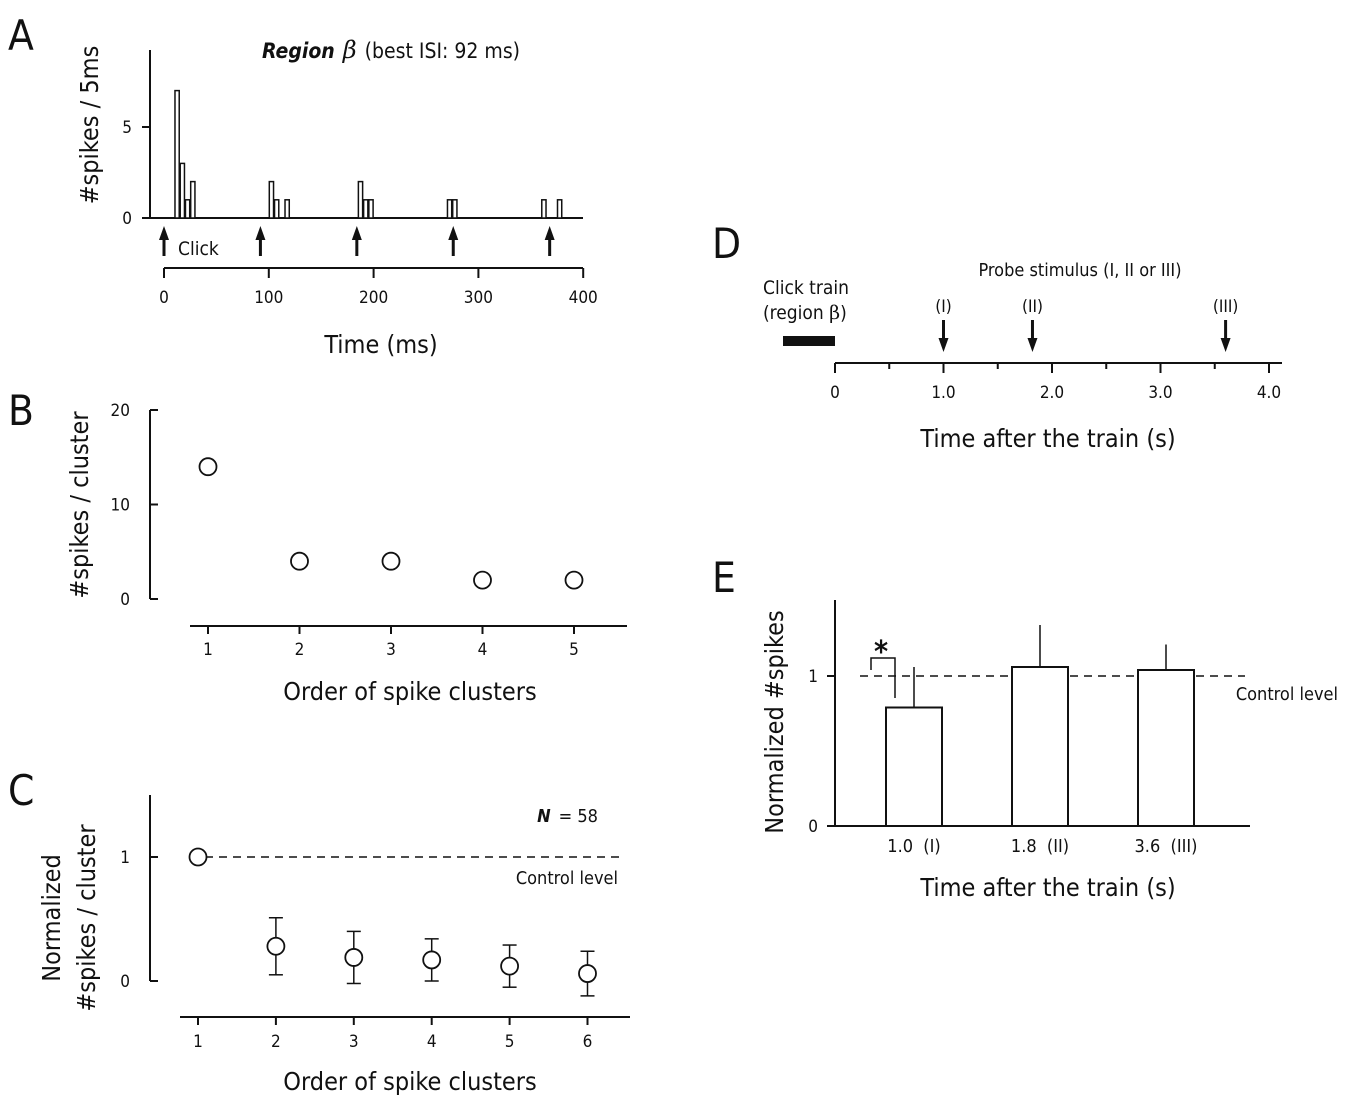 The image size is (1347, 1095). What do you see at coordinates (567, 878) in the screenshot?
I see `panel-c-control-label: Control level` at bounding box center [567, 878].